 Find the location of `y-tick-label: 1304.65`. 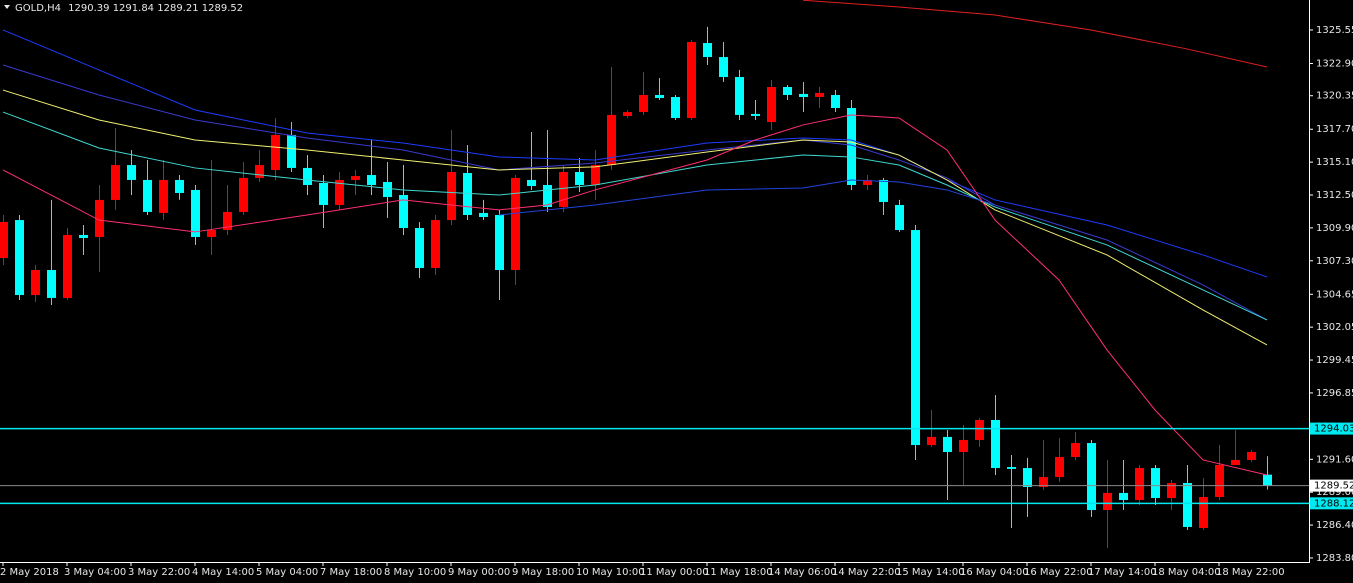

y-tick-label: 1304.65 is located at coordinates (1334, 294).